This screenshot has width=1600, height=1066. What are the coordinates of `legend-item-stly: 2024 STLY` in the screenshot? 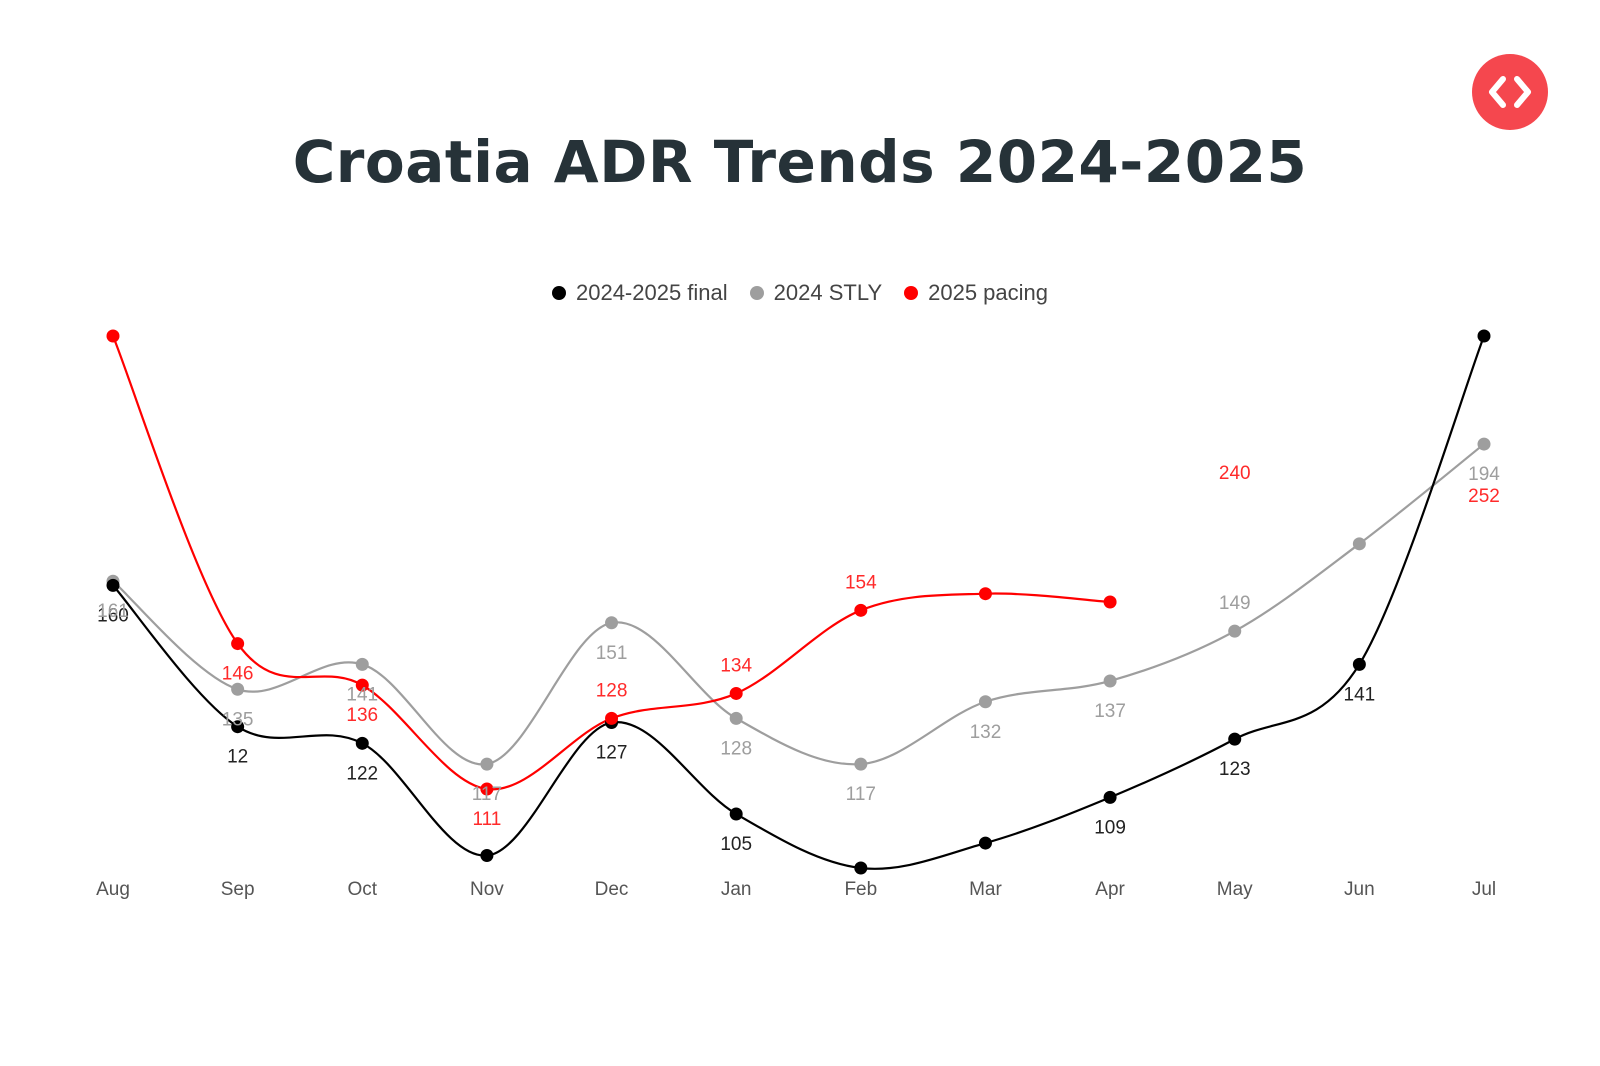 It's located at (816, 293).